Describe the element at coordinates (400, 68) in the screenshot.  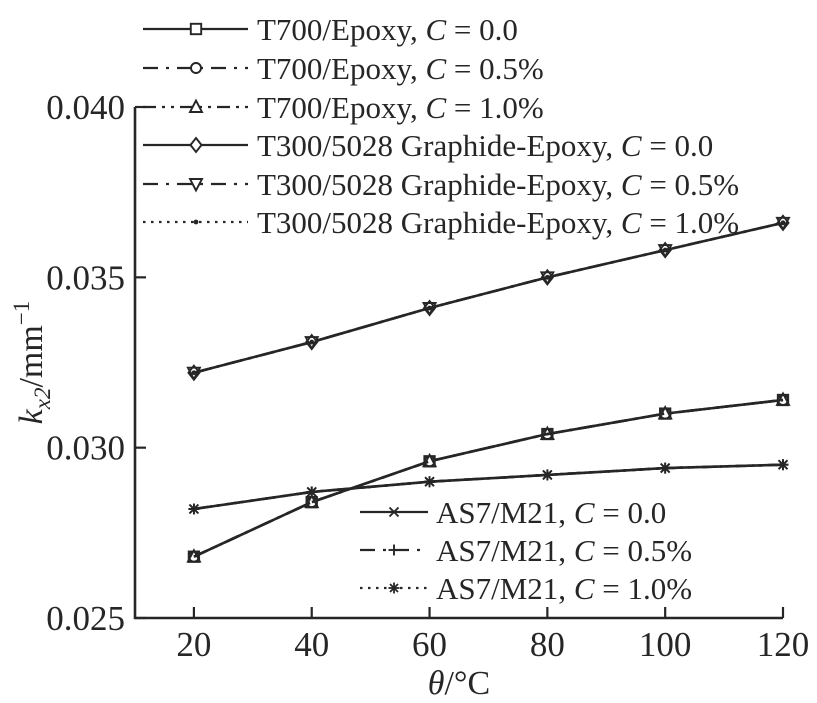
I see `legend-label: T700/Epoxy, C = 0.5%` at that location.